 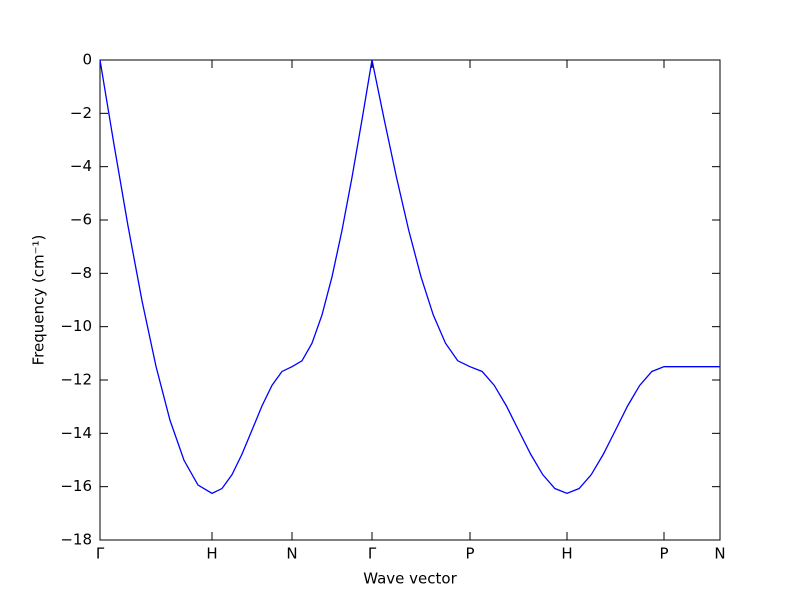 I want to click on x-axis-label: Wave vector, so click(x=410, y=579).